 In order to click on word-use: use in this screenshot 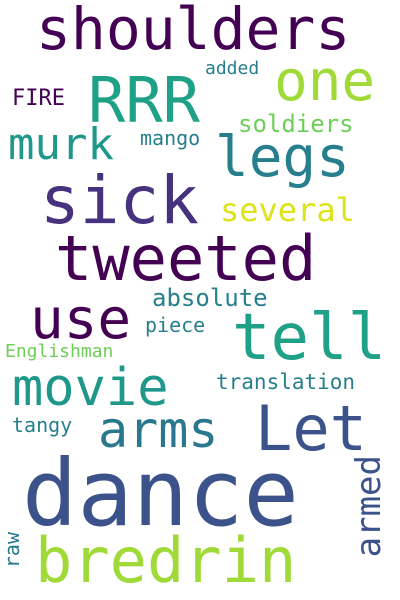, I will do `click(81, 319)`.